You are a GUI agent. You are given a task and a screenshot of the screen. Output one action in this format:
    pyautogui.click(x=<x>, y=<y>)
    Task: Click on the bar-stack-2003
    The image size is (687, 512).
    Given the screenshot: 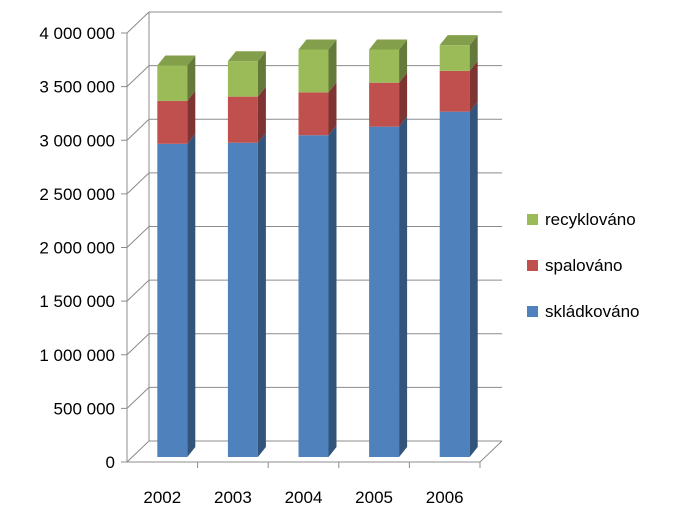 What is the action you would take?
    pyautogui.click(x=246, y=254)
    